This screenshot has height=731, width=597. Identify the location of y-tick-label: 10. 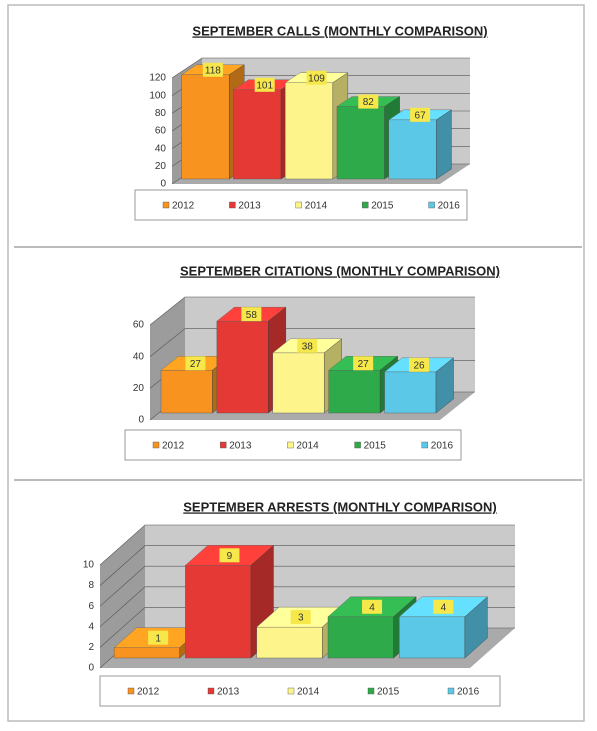
(89, 565).